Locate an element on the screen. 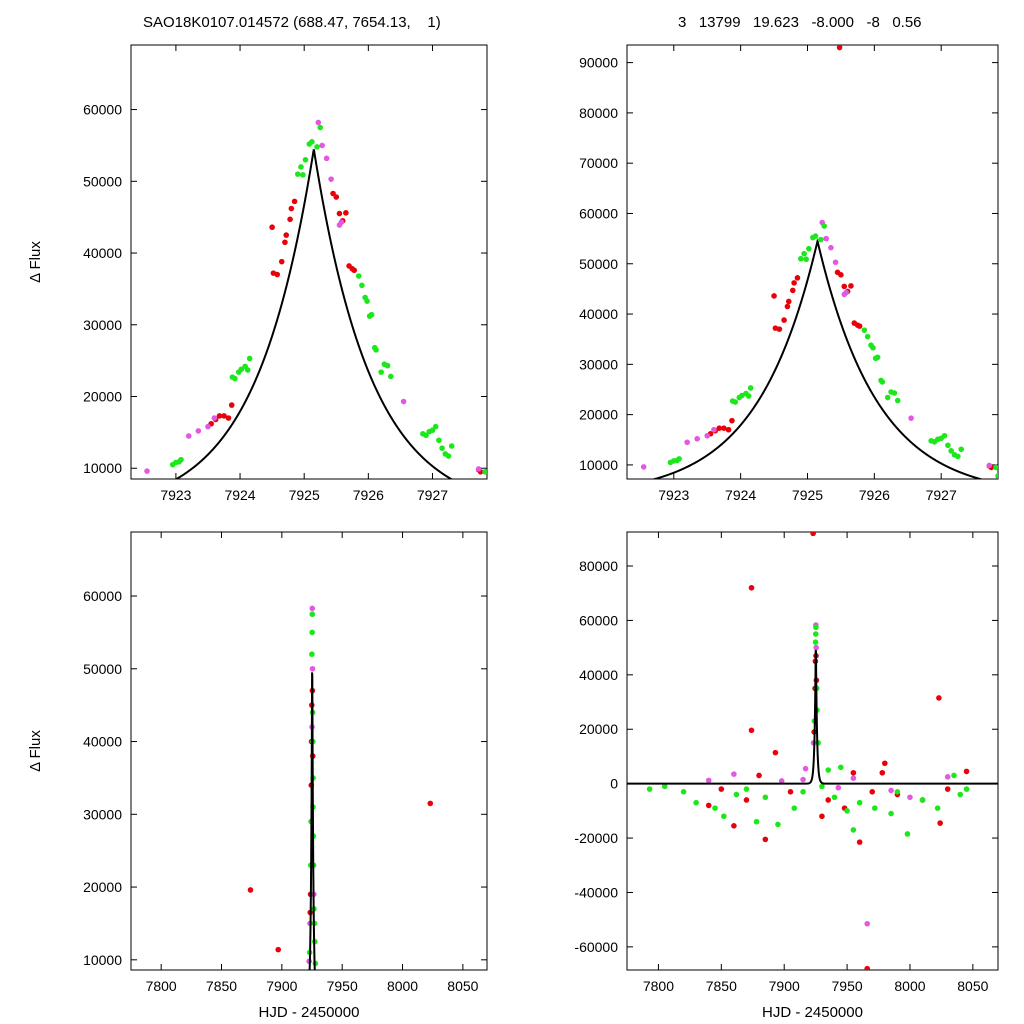 This screenshot has width=1024, height=1024. y-tick-label: 90000 is located at coordinates (598, 63).